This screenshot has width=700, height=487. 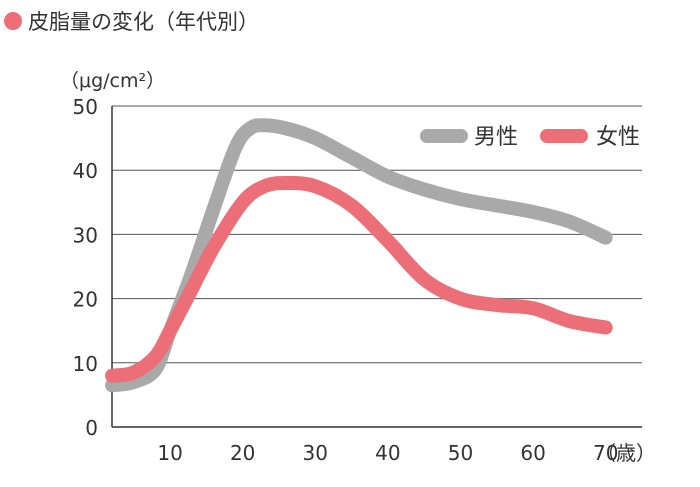 I want to click on y-axis-unit-label: （μg/cm²）, so click(x=113, y=81).